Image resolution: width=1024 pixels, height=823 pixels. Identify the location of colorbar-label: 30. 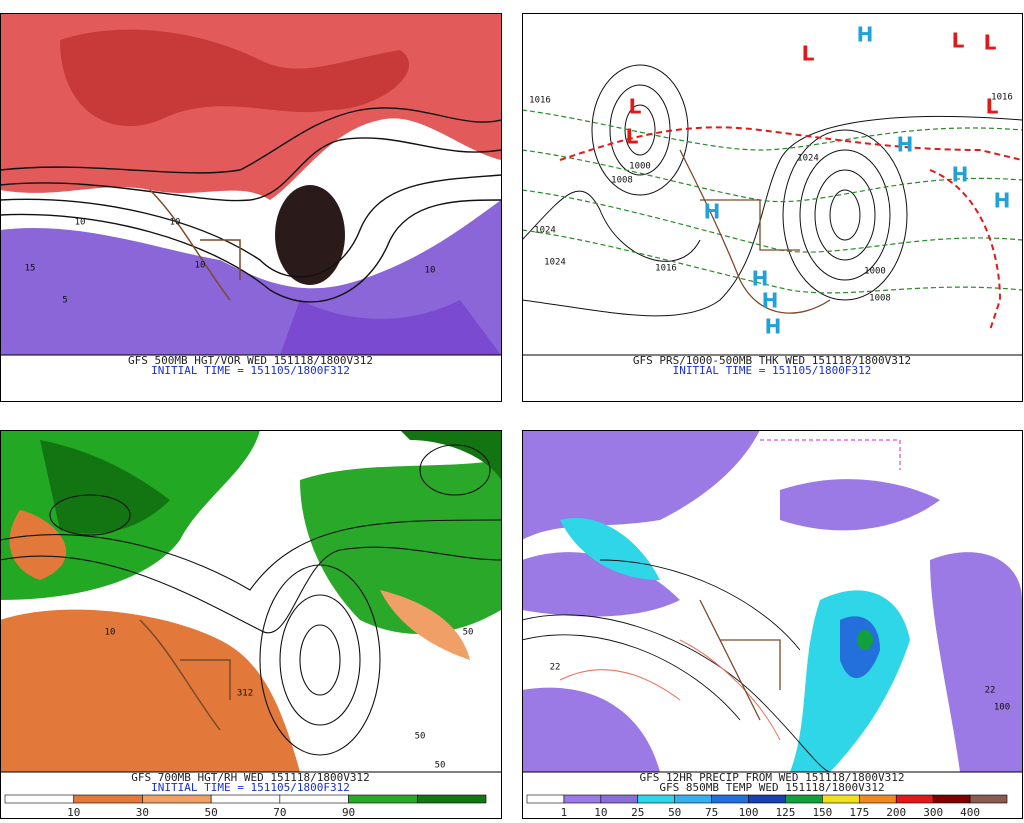
(142, 812).